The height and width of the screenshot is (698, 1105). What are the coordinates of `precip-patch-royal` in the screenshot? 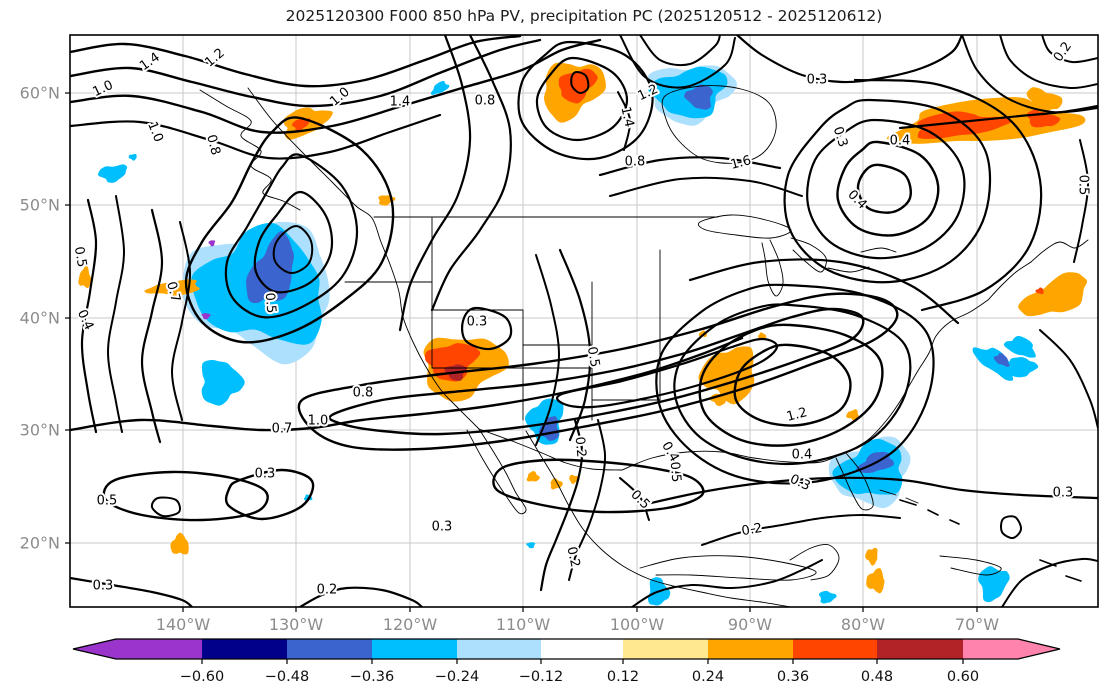 It's located at (270, 267).